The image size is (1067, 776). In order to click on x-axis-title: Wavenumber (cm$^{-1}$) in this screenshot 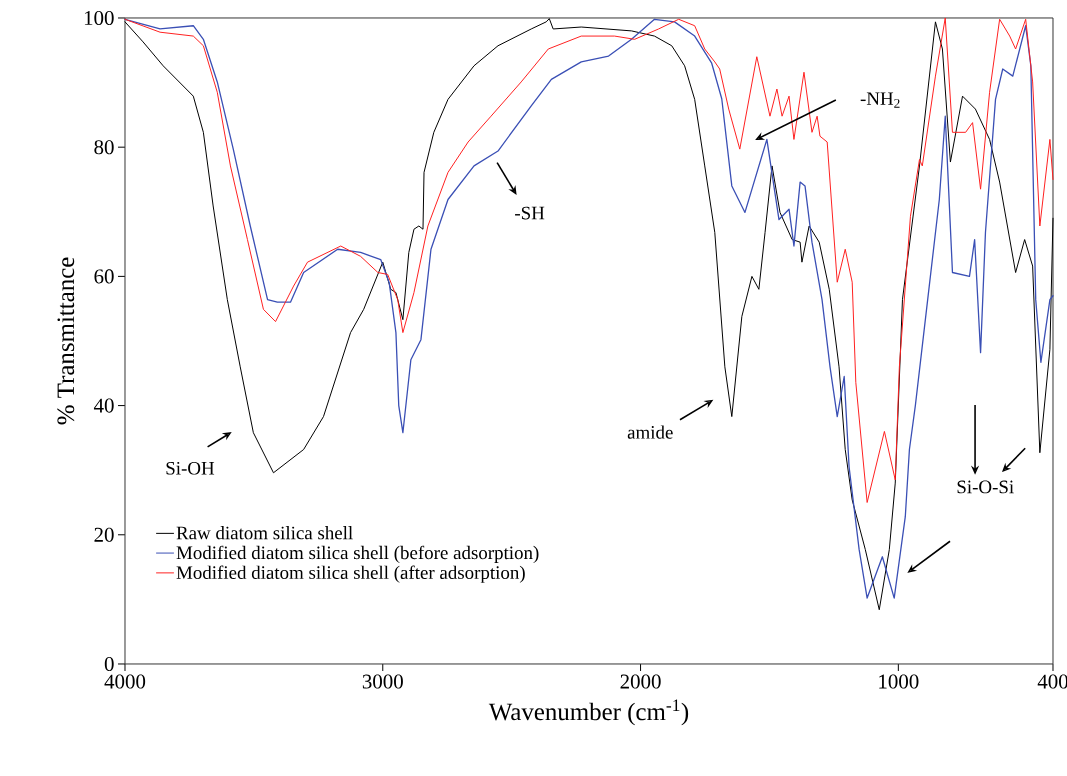, I will do `click(588, 712)`.